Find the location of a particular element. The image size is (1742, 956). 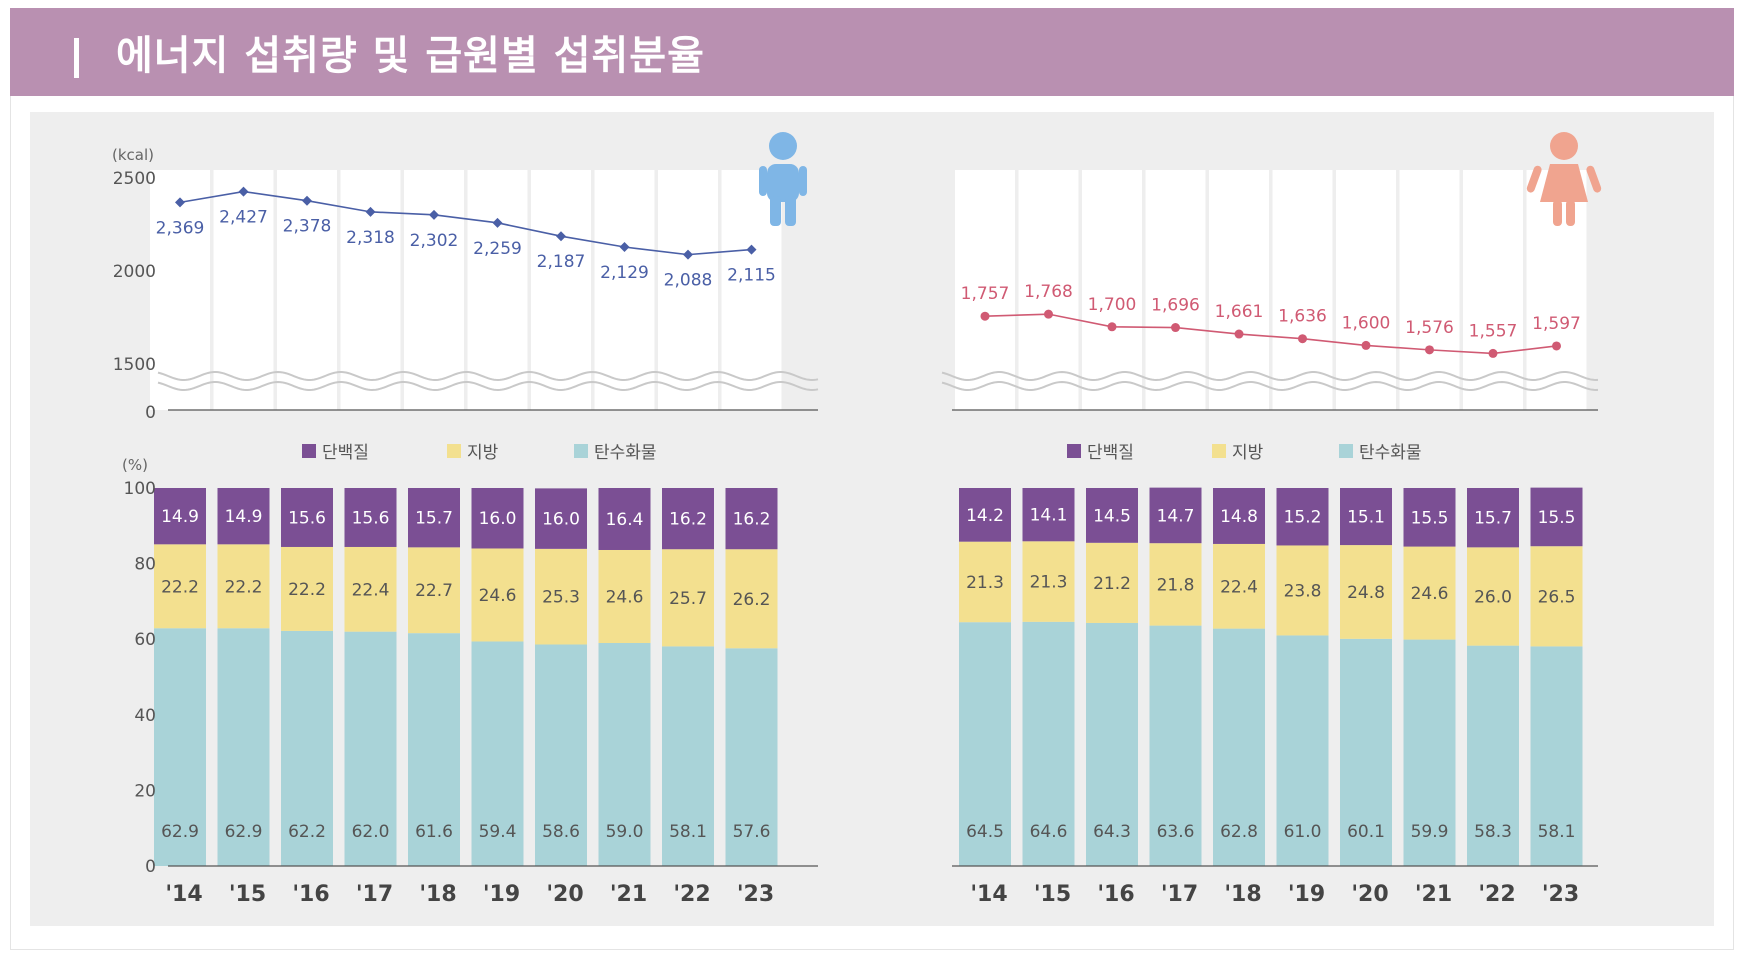

data-label-female: 1,557 is located at coordinates (1493, 331).